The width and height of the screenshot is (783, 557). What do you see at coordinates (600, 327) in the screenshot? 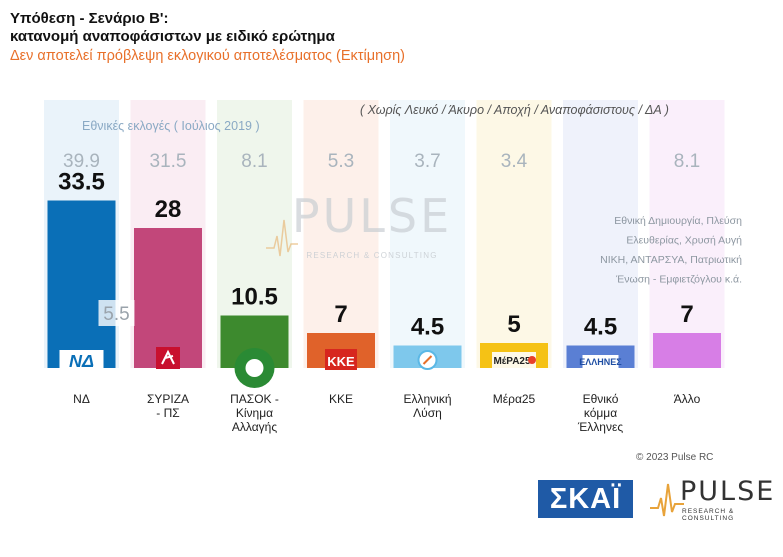
I see `bar-value-label-6: 4.5` at bounding box center [600, 327].